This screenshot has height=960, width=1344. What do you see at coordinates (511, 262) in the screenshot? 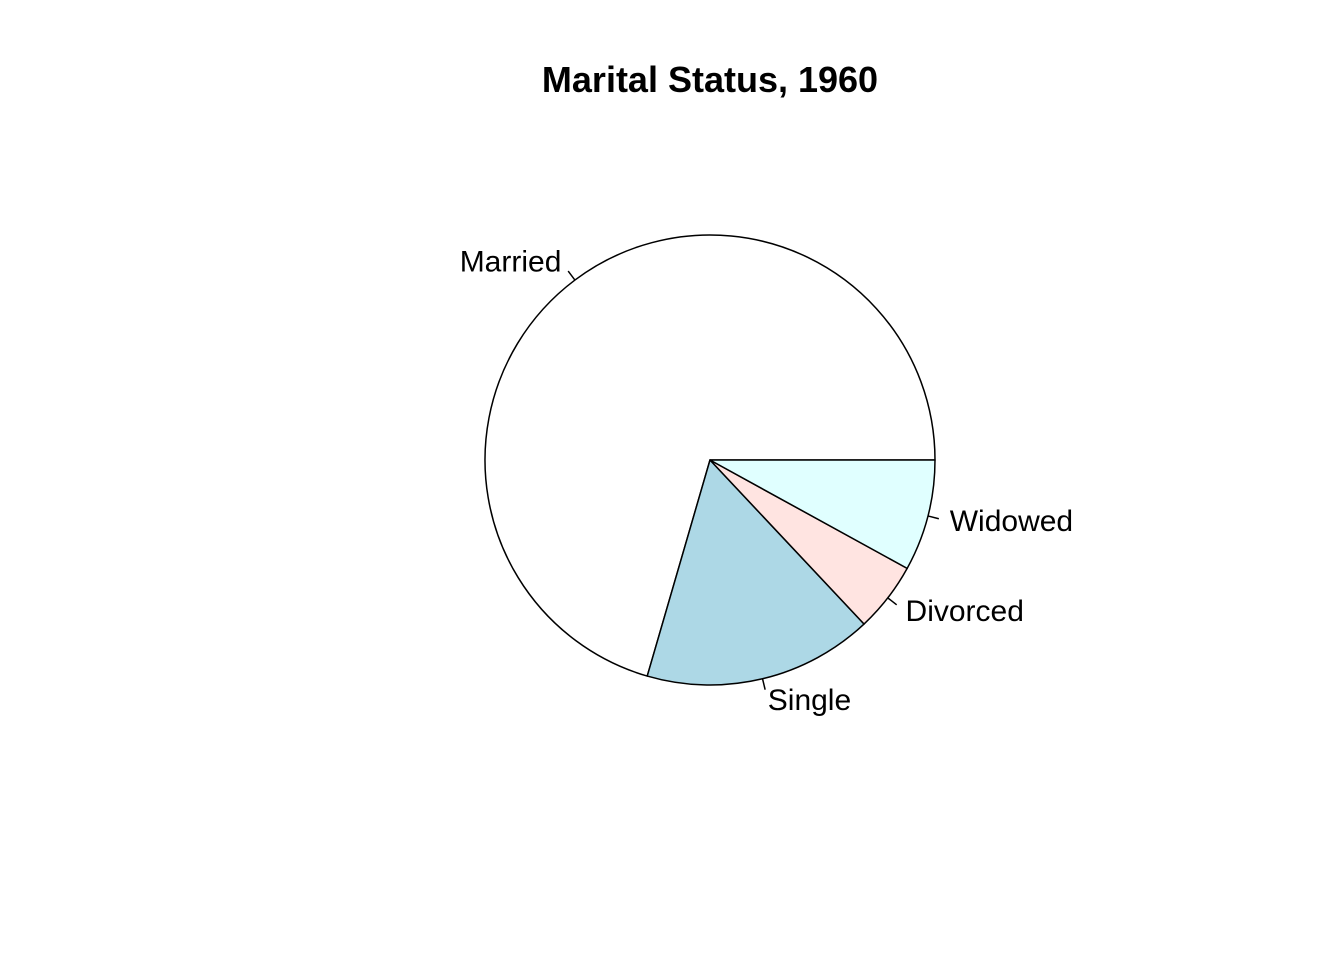
I see `pie-label-married: Married` at bounding box center [511, 262].